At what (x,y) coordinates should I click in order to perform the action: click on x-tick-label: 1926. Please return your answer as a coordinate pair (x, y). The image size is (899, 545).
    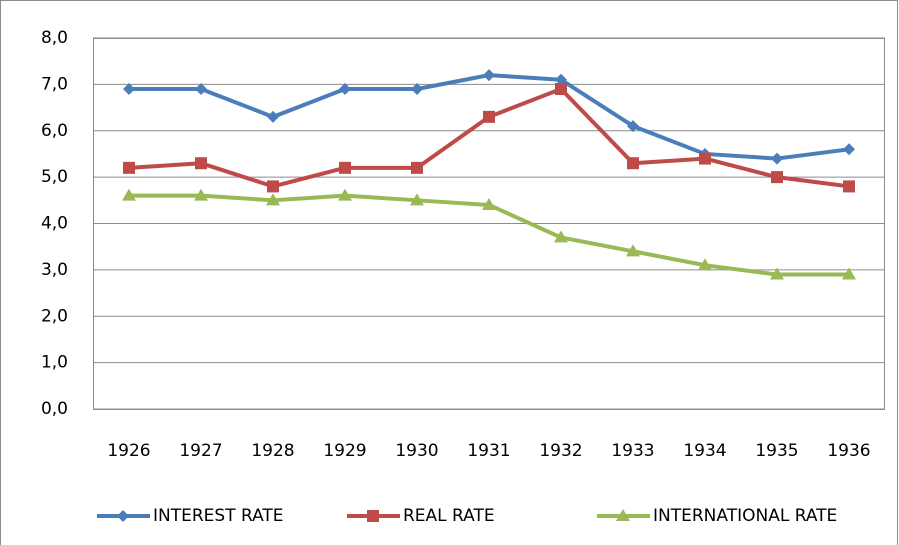
    Looking at the image, I should click on (128, 451).